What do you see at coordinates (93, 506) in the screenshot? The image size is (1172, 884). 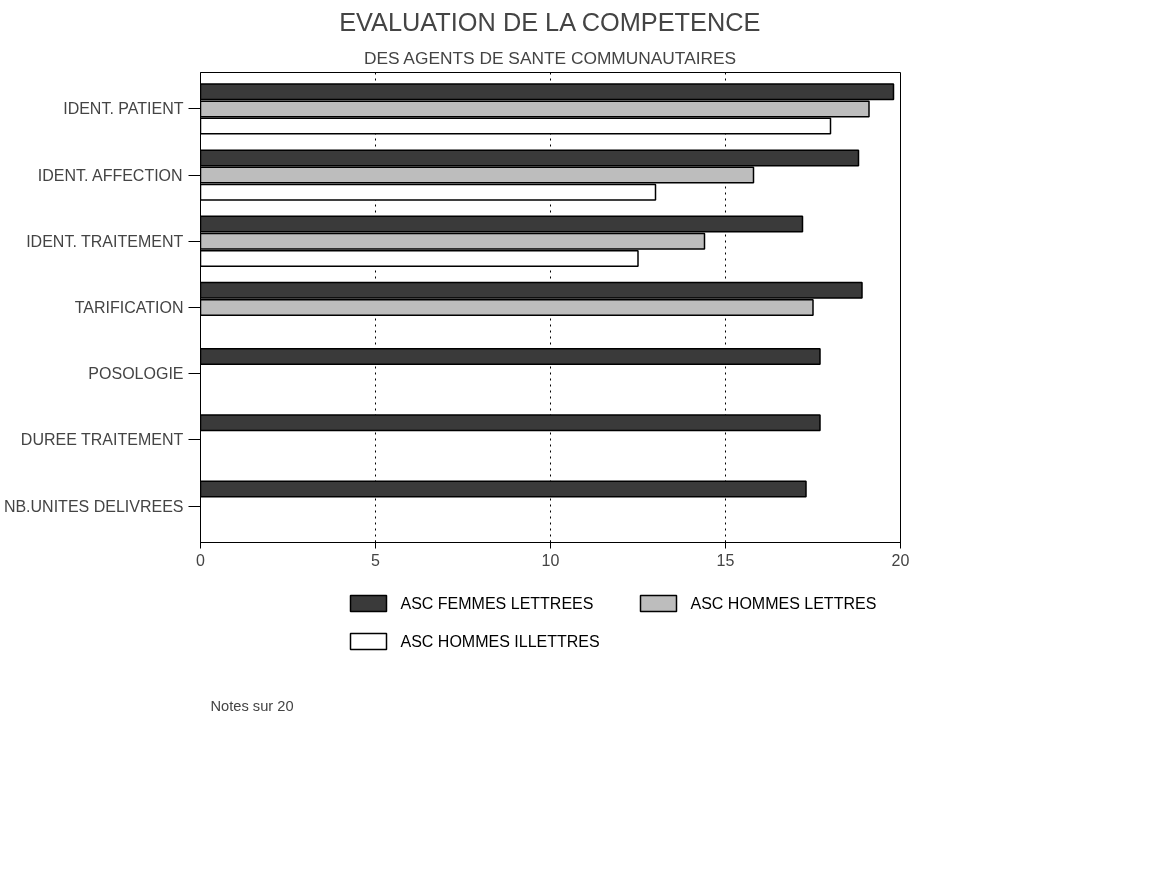 I see `y-tick-label: NB.UNITES DELIVREES` at bounding box center [93, 506].